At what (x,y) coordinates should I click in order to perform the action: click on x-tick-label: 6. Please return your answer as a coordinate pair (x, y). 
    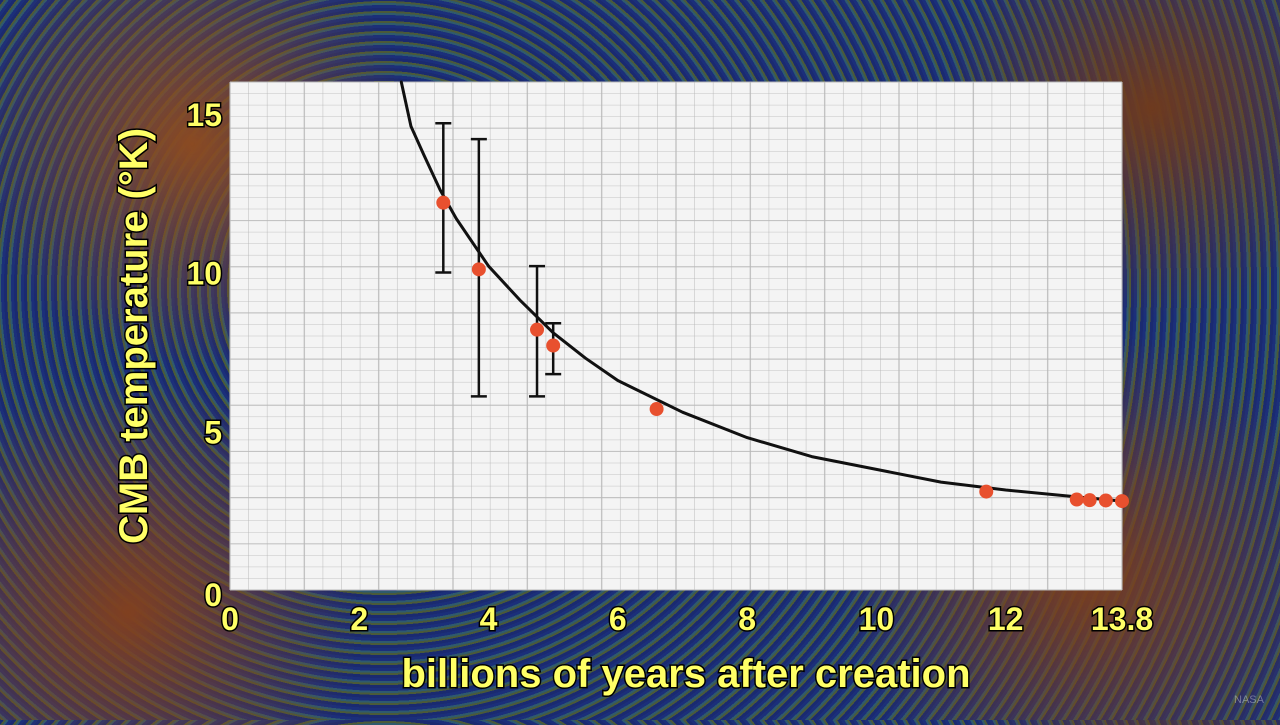
    Looking at the image, I should click on (618, 619).